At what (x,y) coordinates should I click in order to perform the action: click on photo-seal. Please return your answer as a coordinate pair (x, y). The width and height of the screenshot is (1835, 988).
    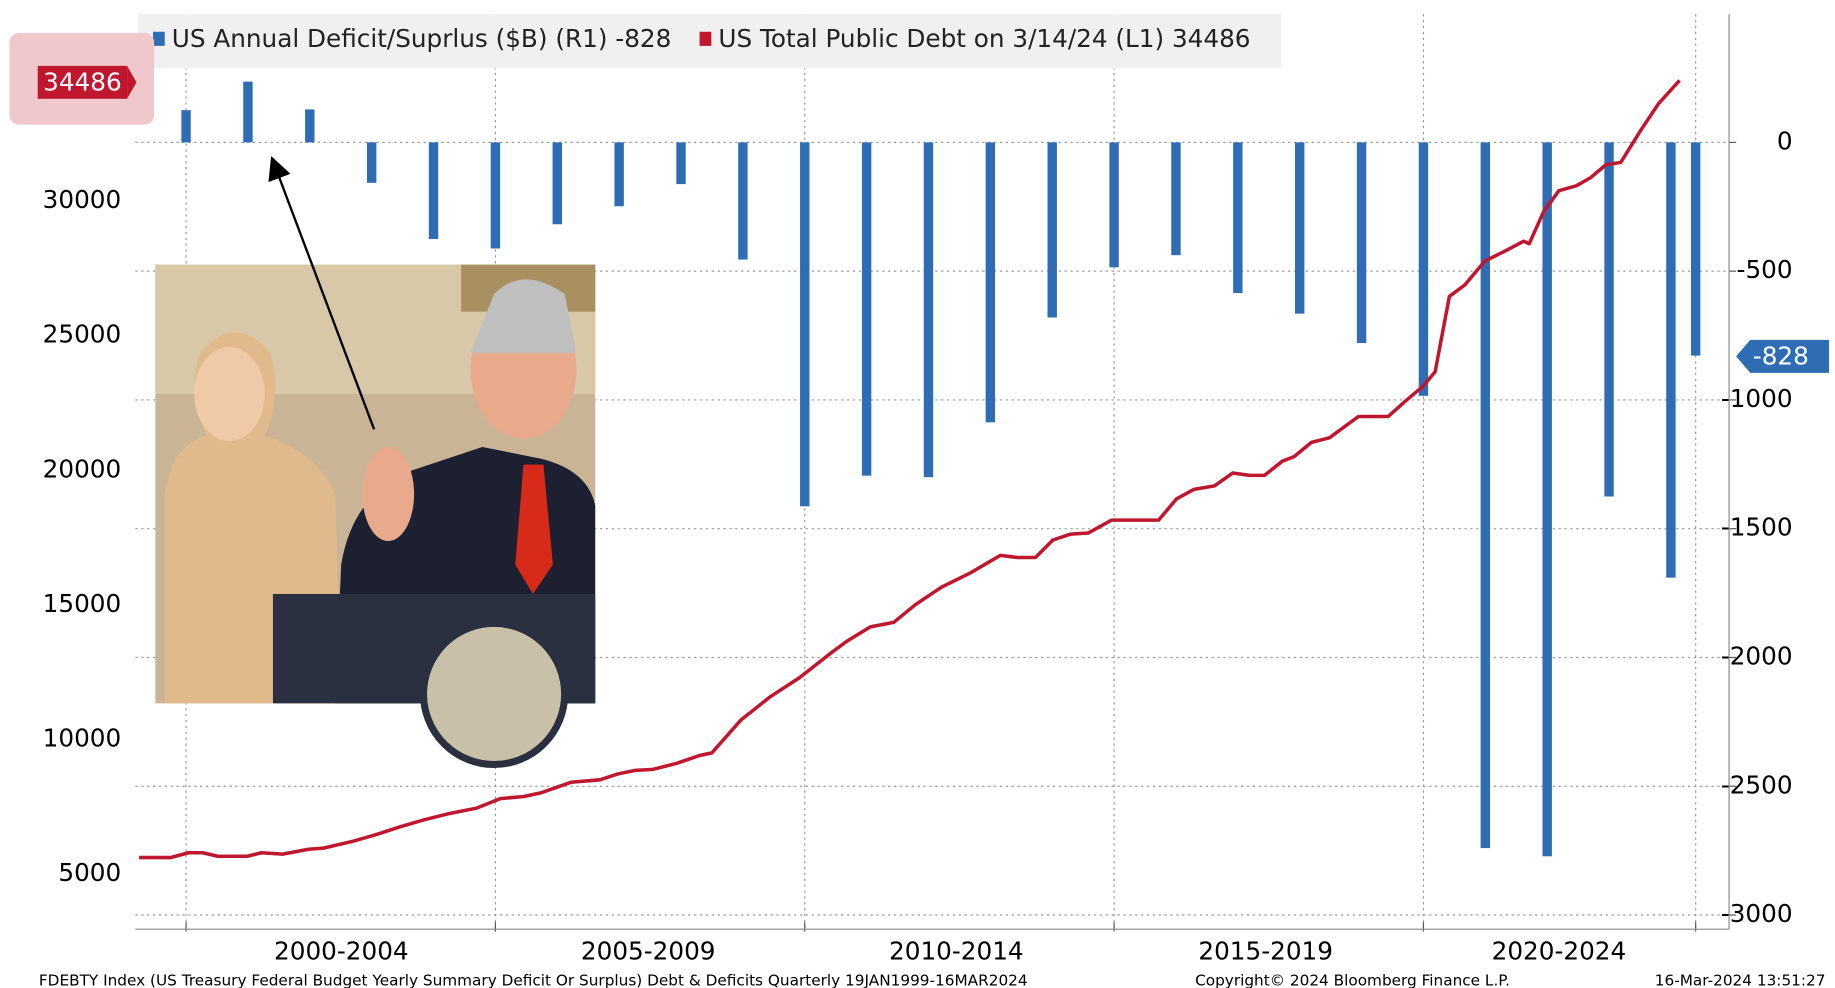
    Looking at the image, I should click on (494, 694).